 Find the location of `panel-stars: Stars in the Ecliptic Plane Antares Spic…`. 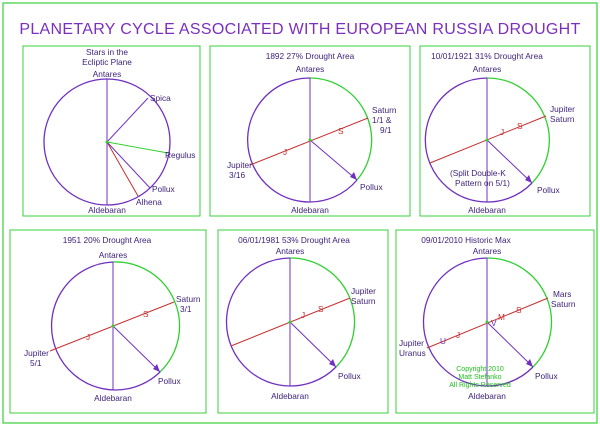

panel-stars: Stars in the Ecliptic Plane Antares Spic… is located at coordinates (119, 131).